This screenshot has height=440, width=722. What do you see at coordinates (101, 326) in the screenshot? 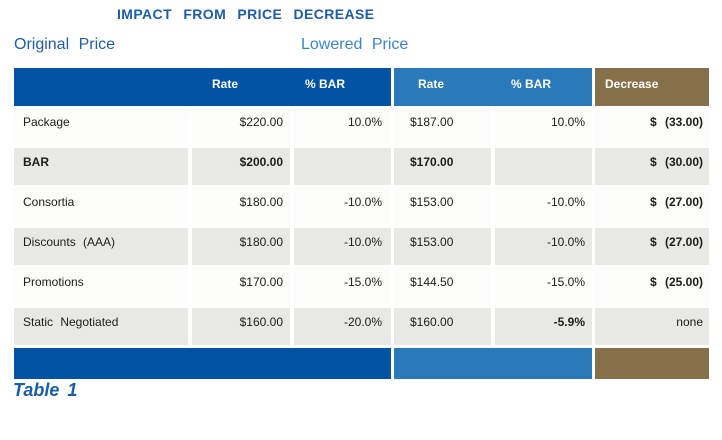
I see `row-label: Static Negotiated` at bounding box center [101, 326].